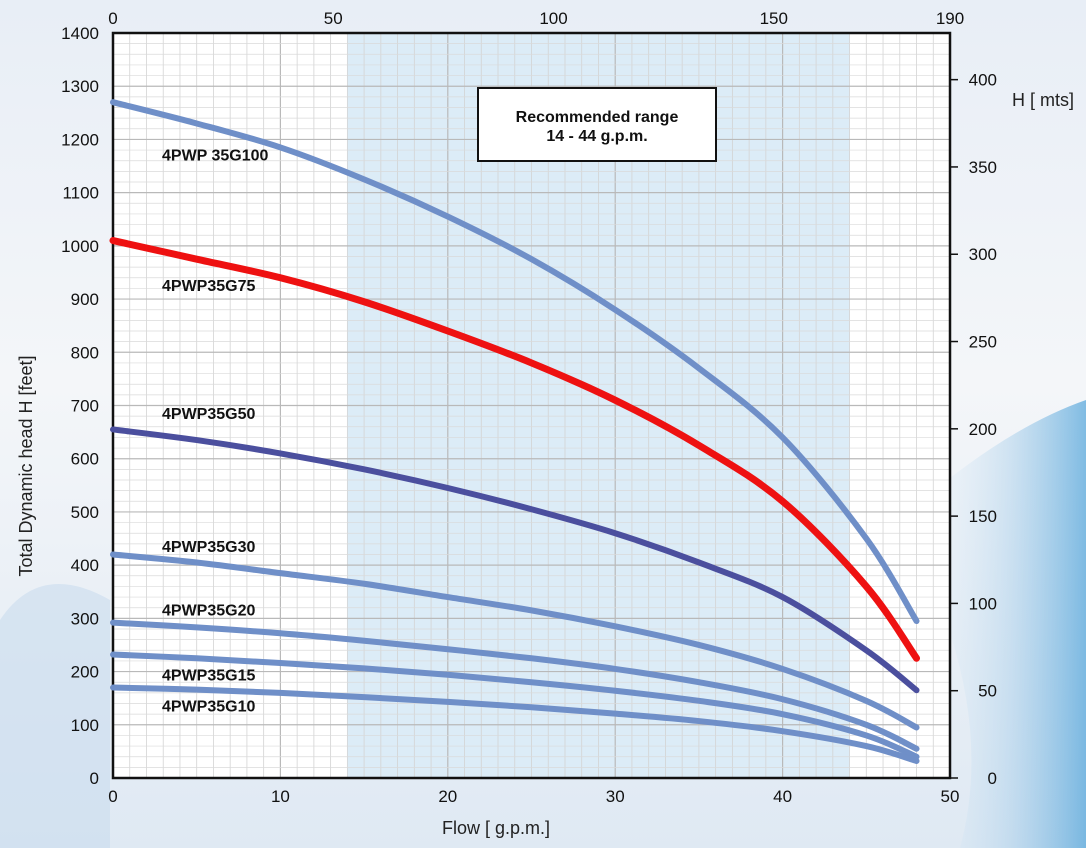 Image resolution: width=1086 pixels, height=848 pixels. Describe the element at coordinates (208, 547) in the screenshot. I see `series-label: 4PWP35G30` at that location.